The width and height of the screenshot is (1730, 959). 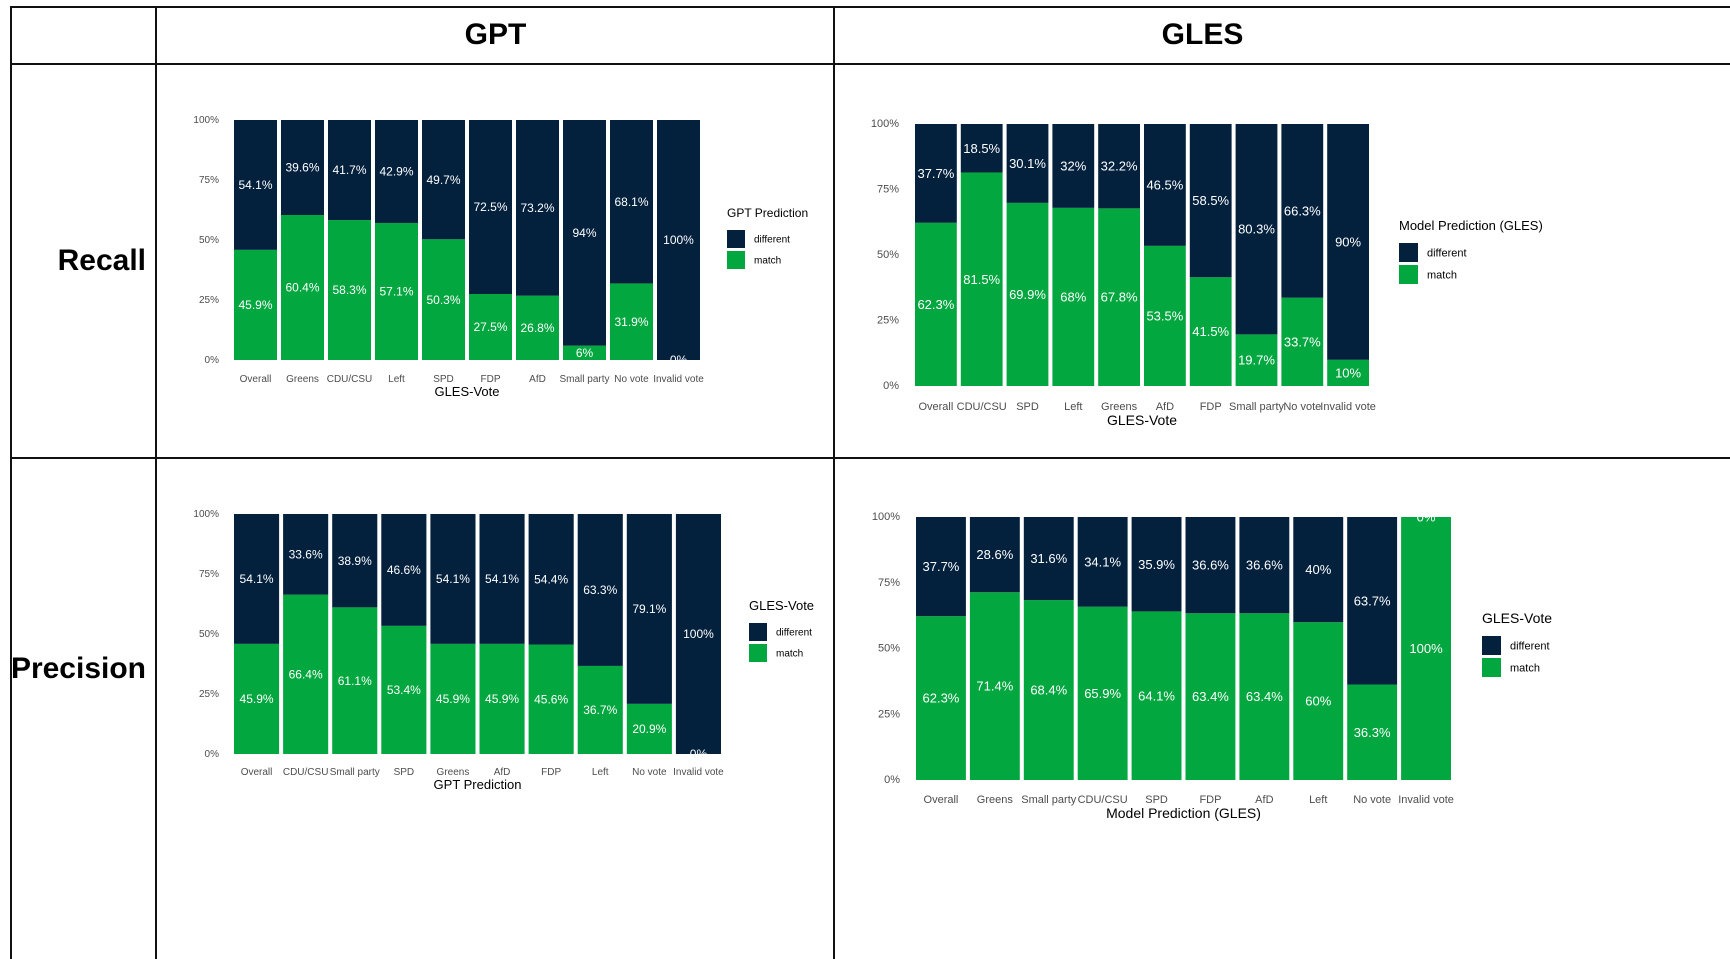 What do you see at coordinates (78, 668) in the screenshot?
I see `row-header-precision: Precision` at bounding box center [78, 668].